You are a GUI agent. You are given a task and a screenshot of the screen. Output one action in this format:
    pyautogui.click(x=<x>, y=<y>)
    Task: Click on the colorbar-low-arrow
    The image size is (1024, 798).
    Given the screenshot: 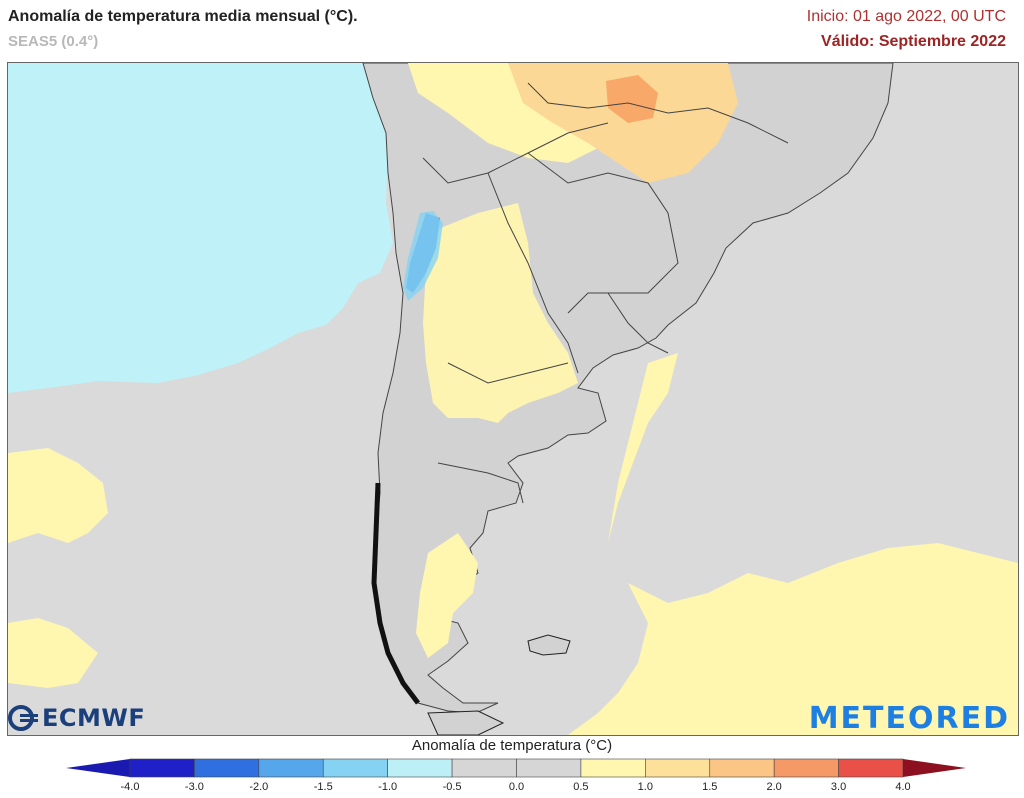 What is the action you would take?
    pyautogui.click(x=98, y=768)
    